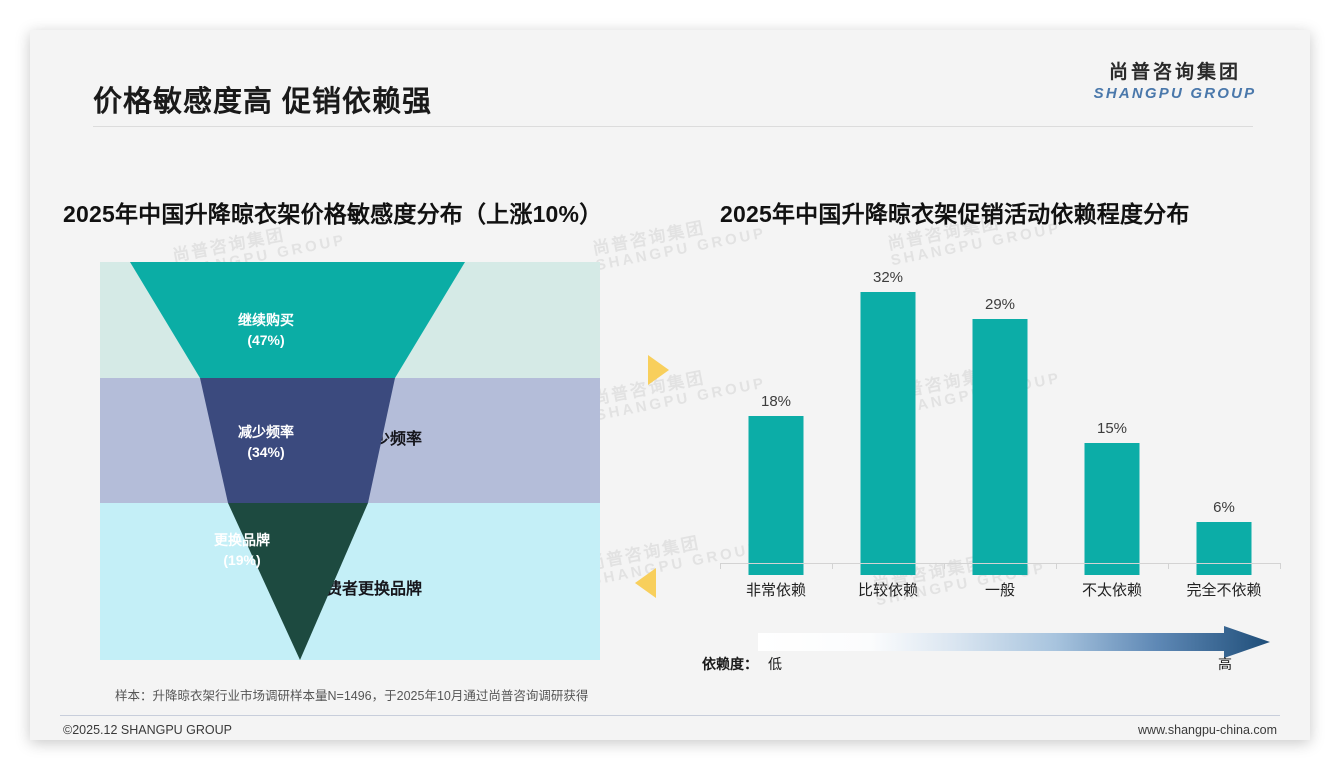 The height and width of the screenshot is (780, 1340). I want to click on page-title: 价格敏感度高 促销依赖强, so click(263, 102).